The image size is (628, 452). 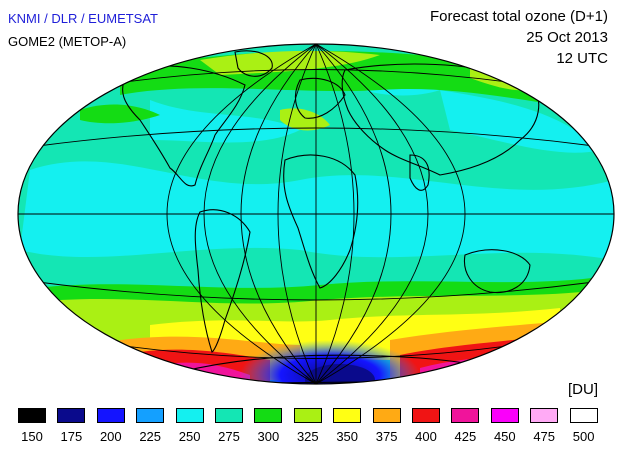 I want to click on legend-label-450: 450, so click(x=504, y=436).